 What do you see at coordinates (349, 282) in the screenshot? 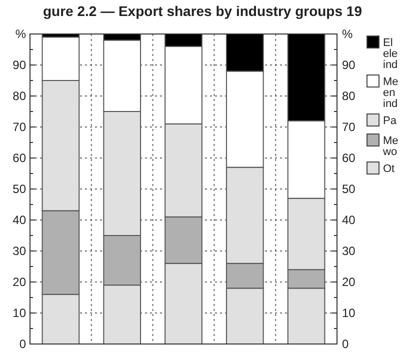
I see `y2-tick-label: 20` at bounding box center [349, 282].